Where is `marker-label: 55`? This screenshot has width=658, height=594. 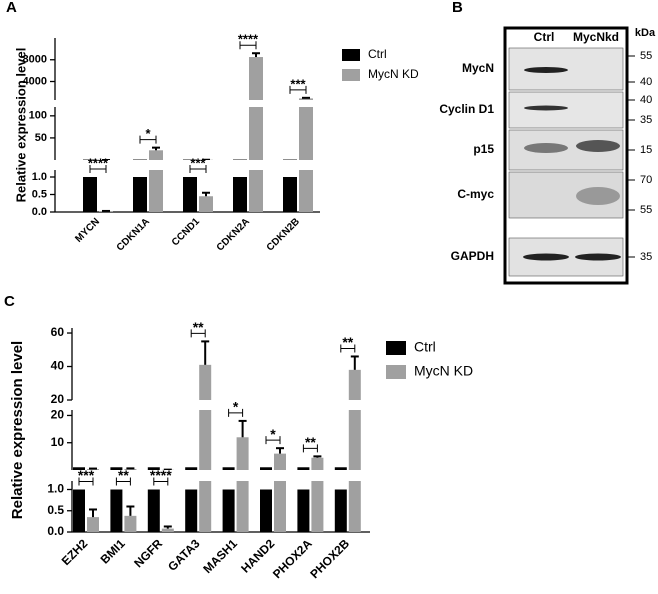
marker-label: 55 is located at coordinates (646, 56).